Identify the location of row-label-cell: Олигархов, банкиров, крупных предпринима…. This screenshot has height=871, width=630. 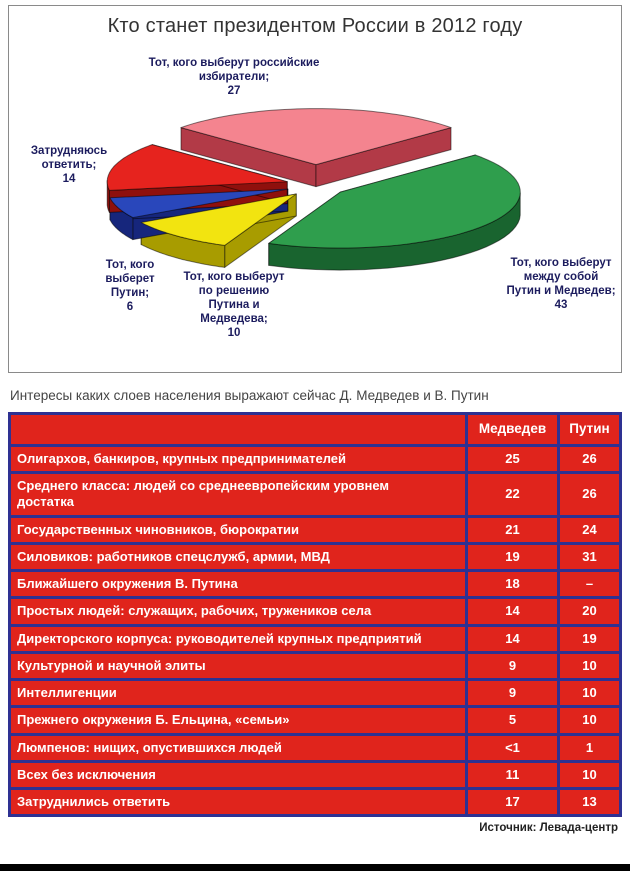
(238, 459).